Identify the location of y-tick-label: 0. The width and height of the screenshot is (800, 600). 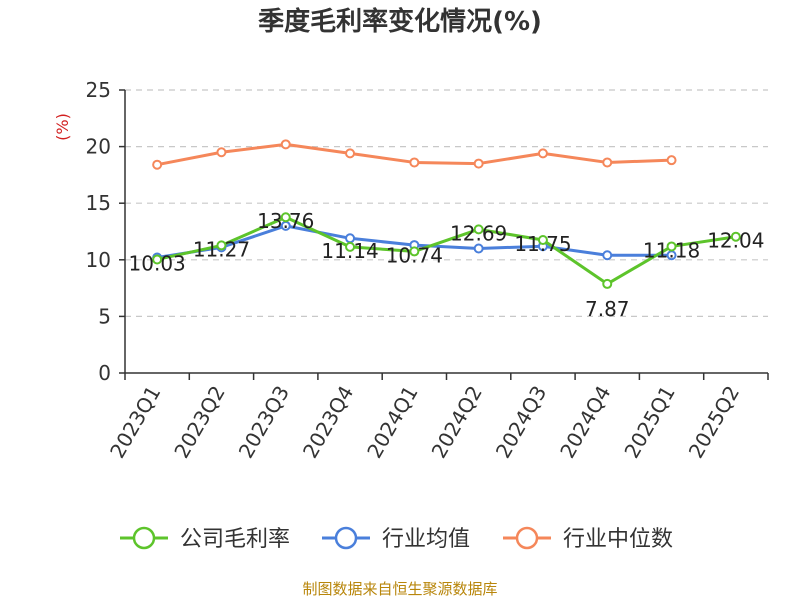
(104, 373).